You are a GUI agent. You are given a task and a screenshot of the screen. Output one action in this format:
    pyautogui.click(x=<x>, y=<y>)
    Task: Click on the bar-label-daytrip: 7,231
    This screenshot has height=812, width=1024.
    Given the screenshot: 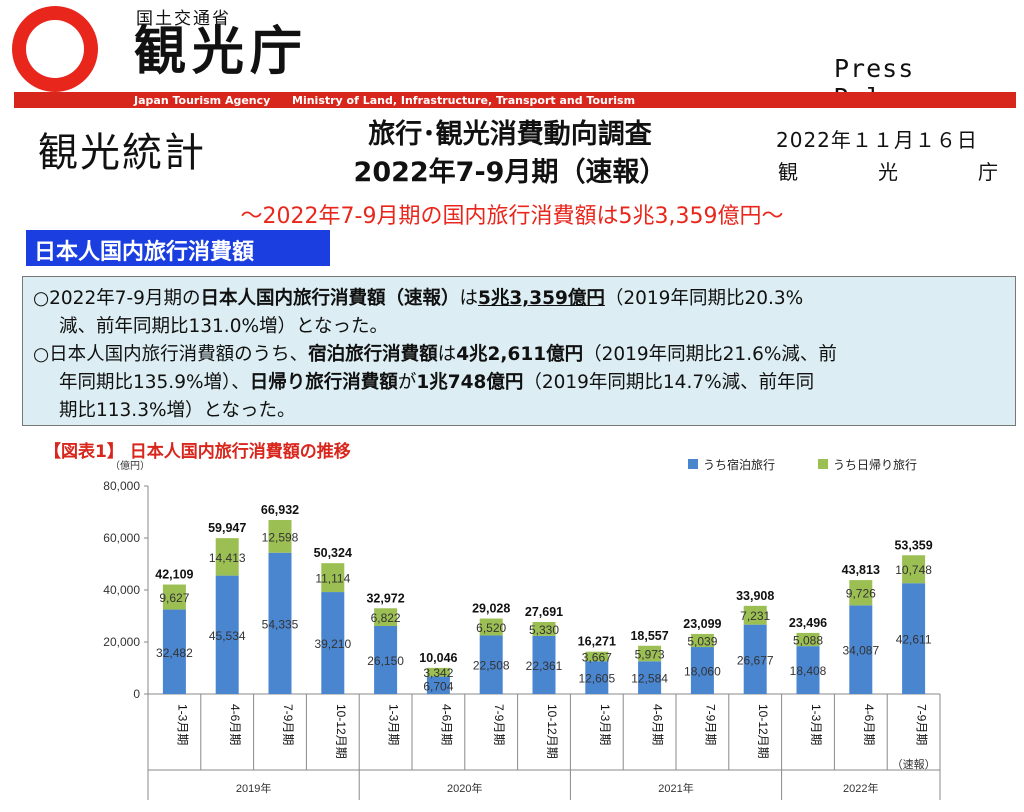 What is the action you would take?
    pyautogui.click(x=755, y=616)
    